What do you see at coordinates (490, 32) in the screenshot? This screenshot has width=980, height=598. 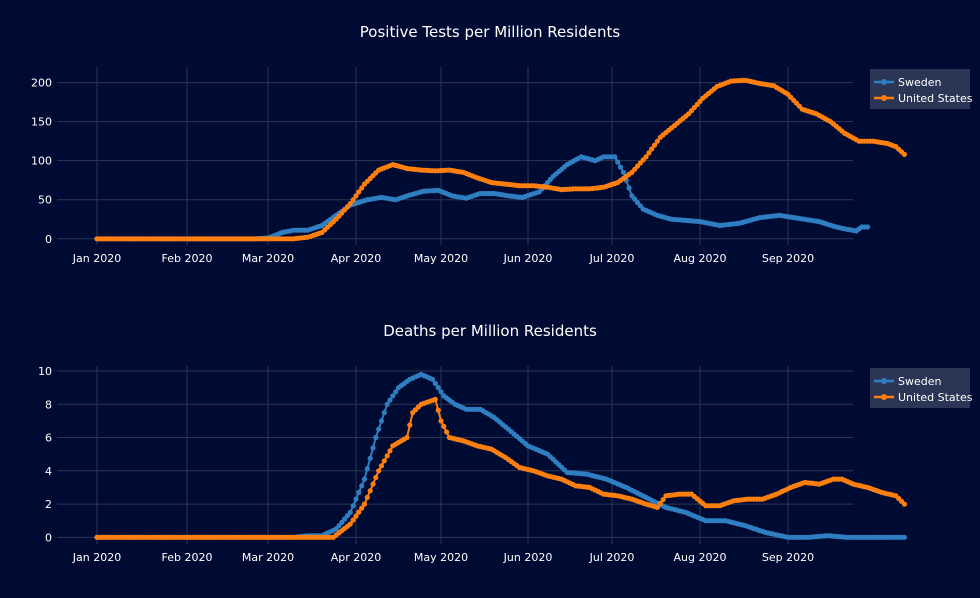 I see `chart-title: Positive Tests per Million Residents` at bounding box center [490, 32].